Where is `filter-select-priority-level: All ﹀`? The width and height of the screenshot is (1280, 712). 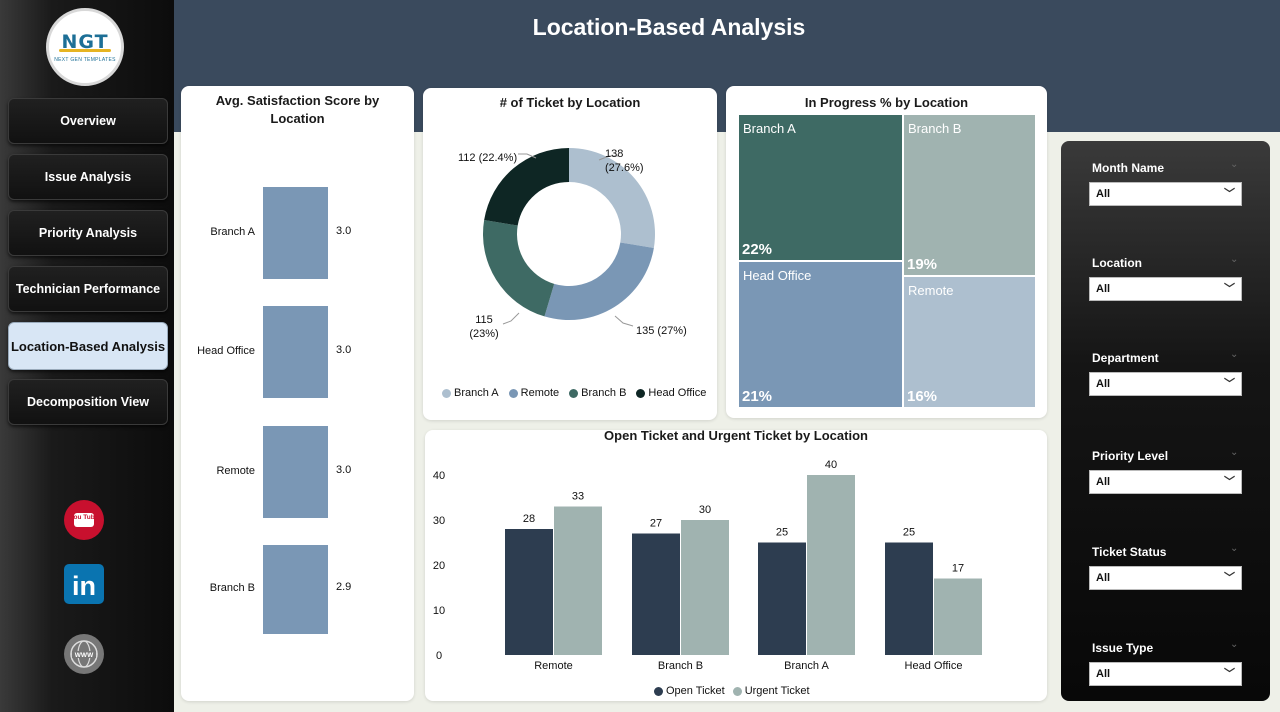
filter-select-priority-level: All ﹀ is located at coordinates (1165, 482).